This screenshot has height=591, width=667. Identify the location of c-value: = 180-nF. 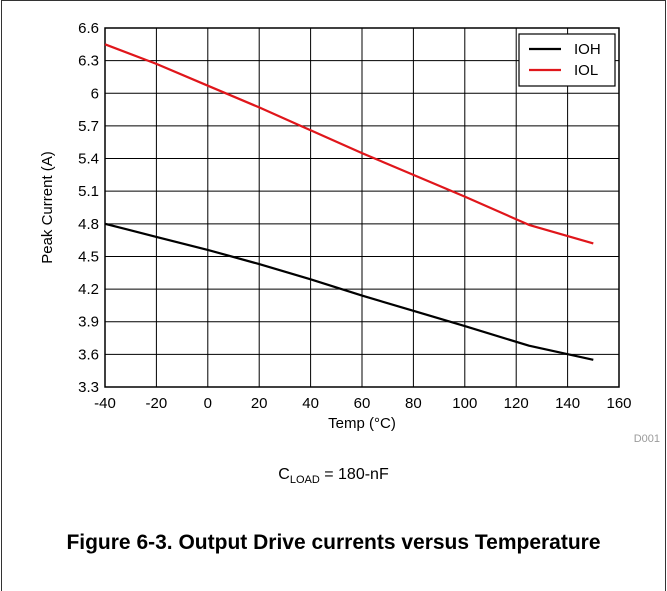
(354, 474).